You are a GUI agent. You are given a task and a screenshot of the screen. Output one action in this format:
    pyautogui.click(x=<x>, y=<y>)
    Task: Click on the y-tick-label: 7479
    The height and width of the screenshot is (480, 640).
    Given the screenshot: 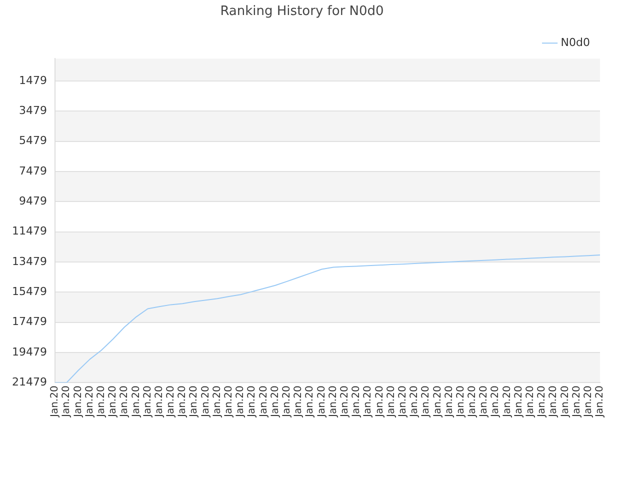 What is the action you would take?
    pyautogui.click(x=32, y=171)
    